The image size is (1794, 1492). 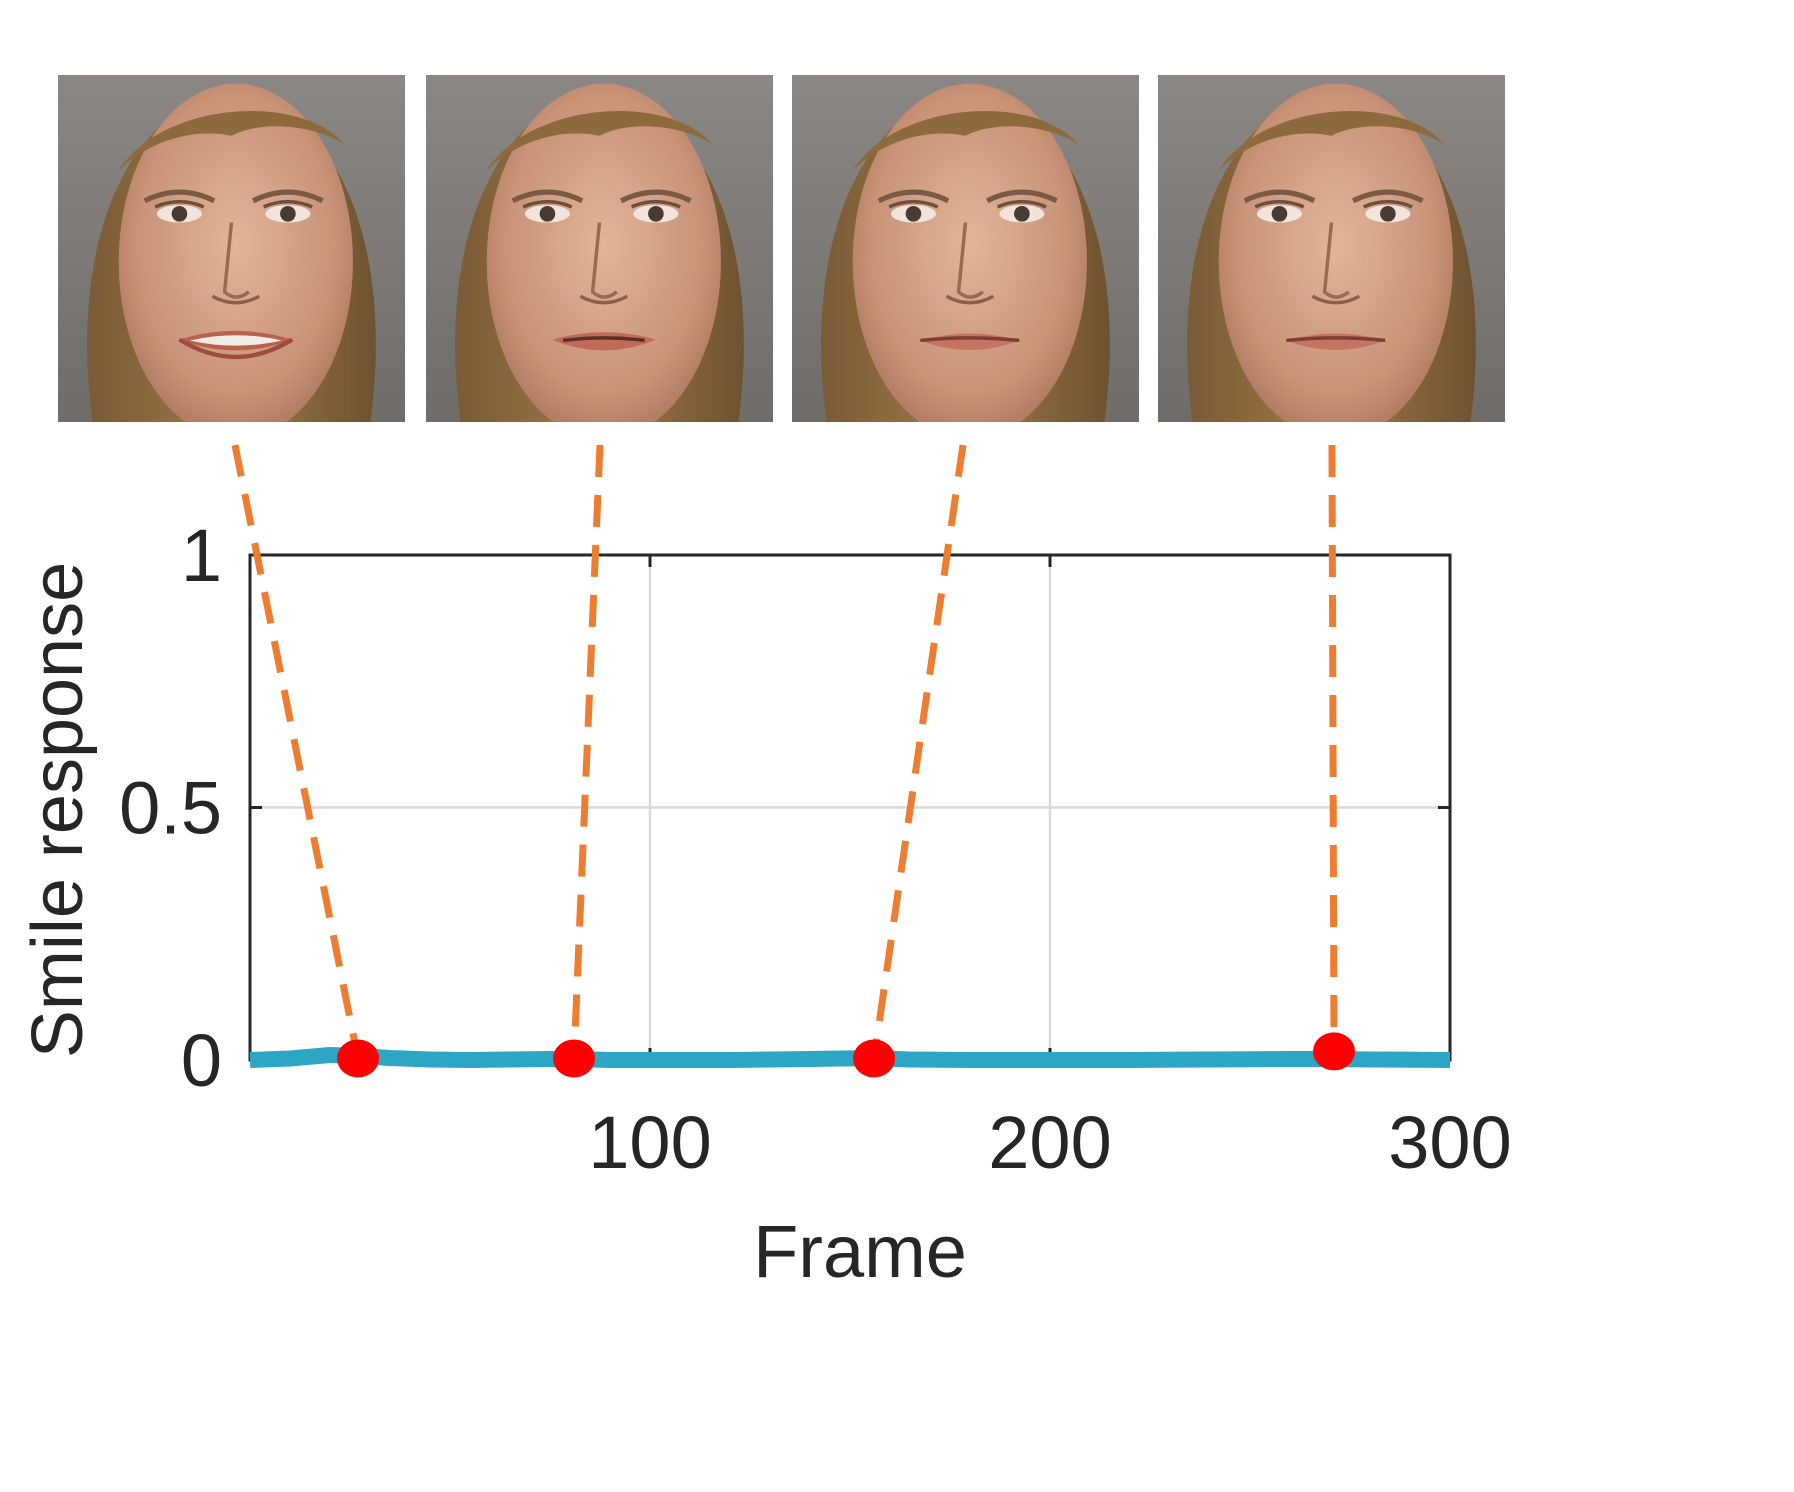 I want to click on x-tick-label: 300, so click(x=1449, y=1142).